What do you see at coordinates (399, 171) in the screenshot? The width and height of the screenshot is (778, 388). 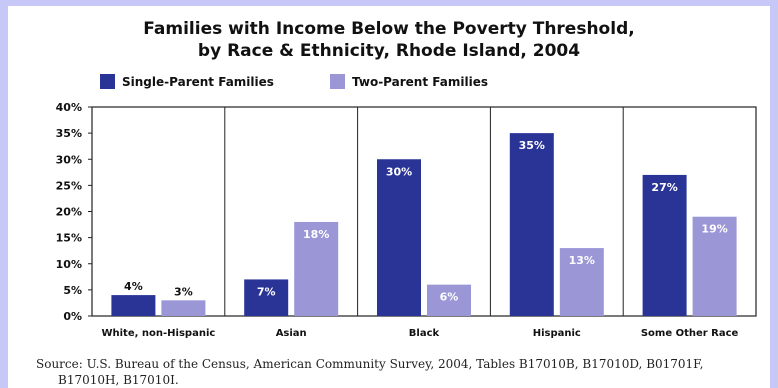 I see `data-label: 30%` at bounding box center [399, 171].